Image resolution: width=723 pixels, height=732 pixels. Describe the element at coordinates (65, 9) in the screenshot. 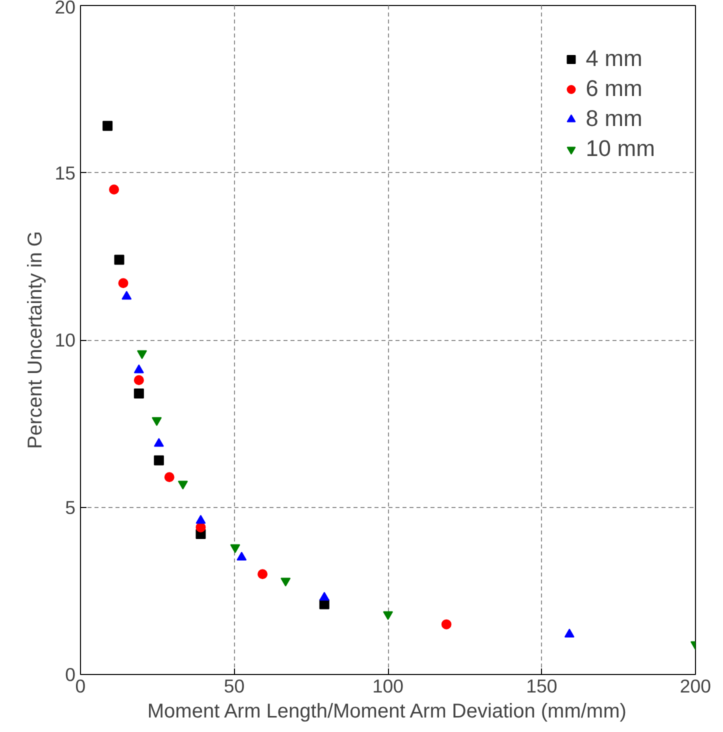

I see `y-tick-label: 20` at that location.